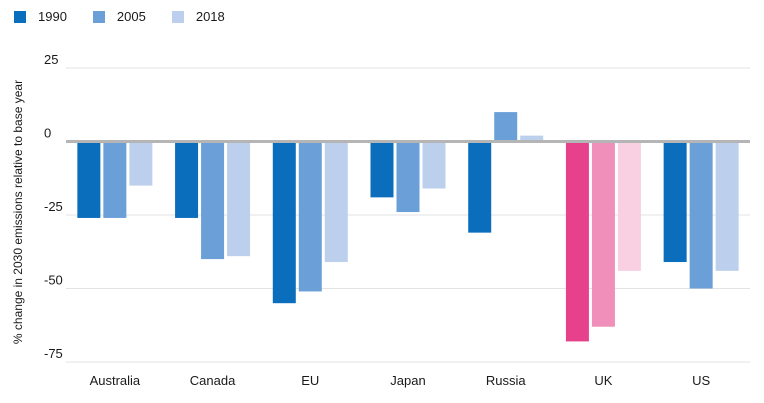 This screenshot has width=764, height=403. Describe the element at coordinates (675, 202) in the screenshot. I see `bar-us-1990` at that location.